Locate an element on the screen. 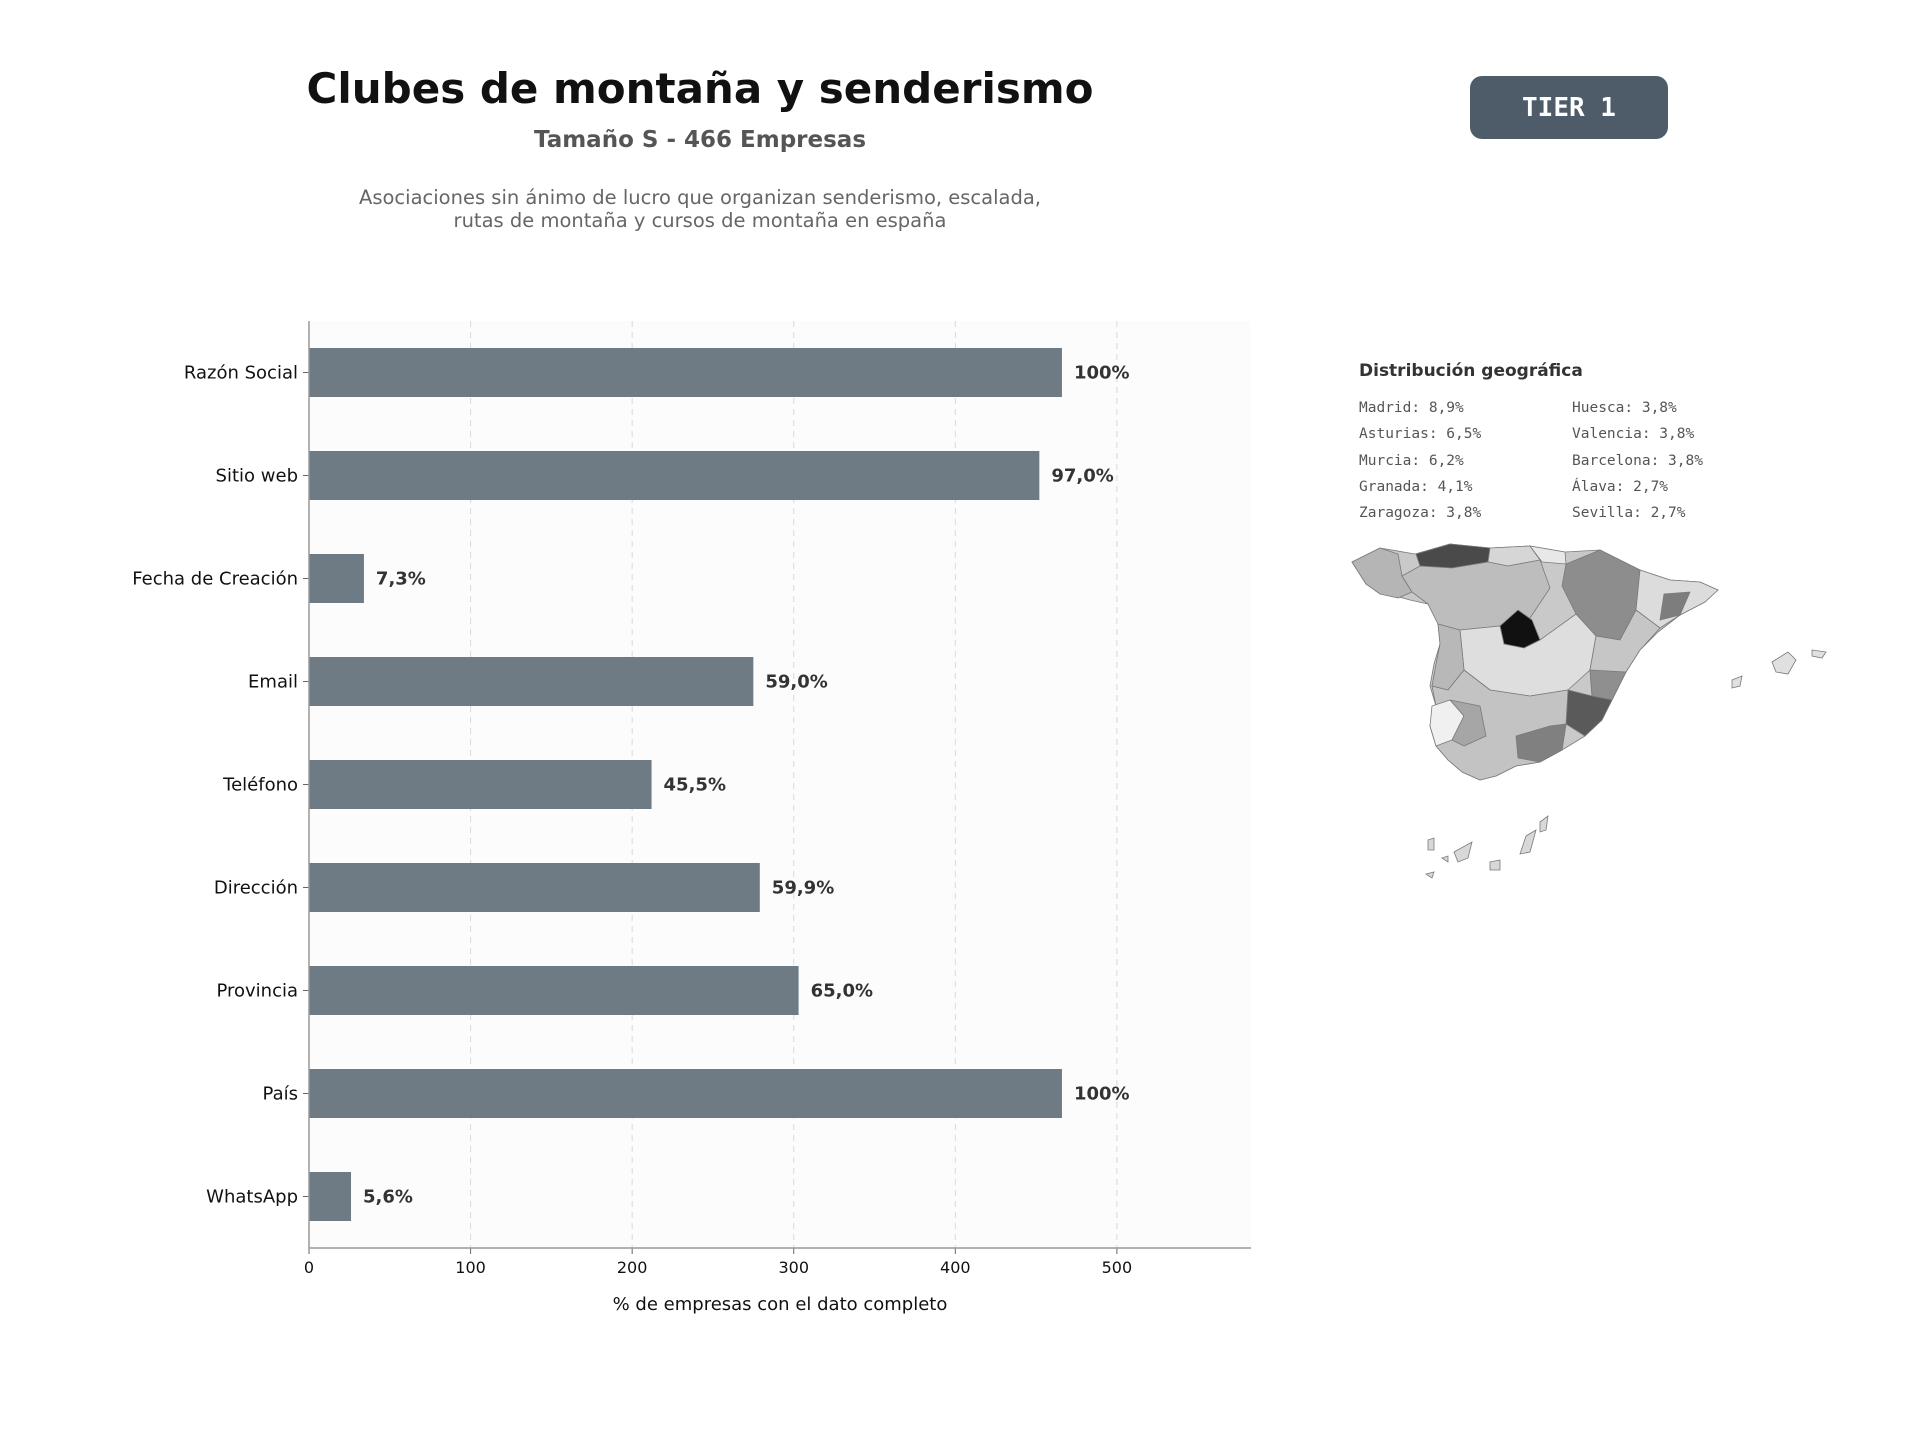 Image resolution: width=1920 pixels, height=1440 pixels. map-region-leon is located at coordinates (1476, 595).